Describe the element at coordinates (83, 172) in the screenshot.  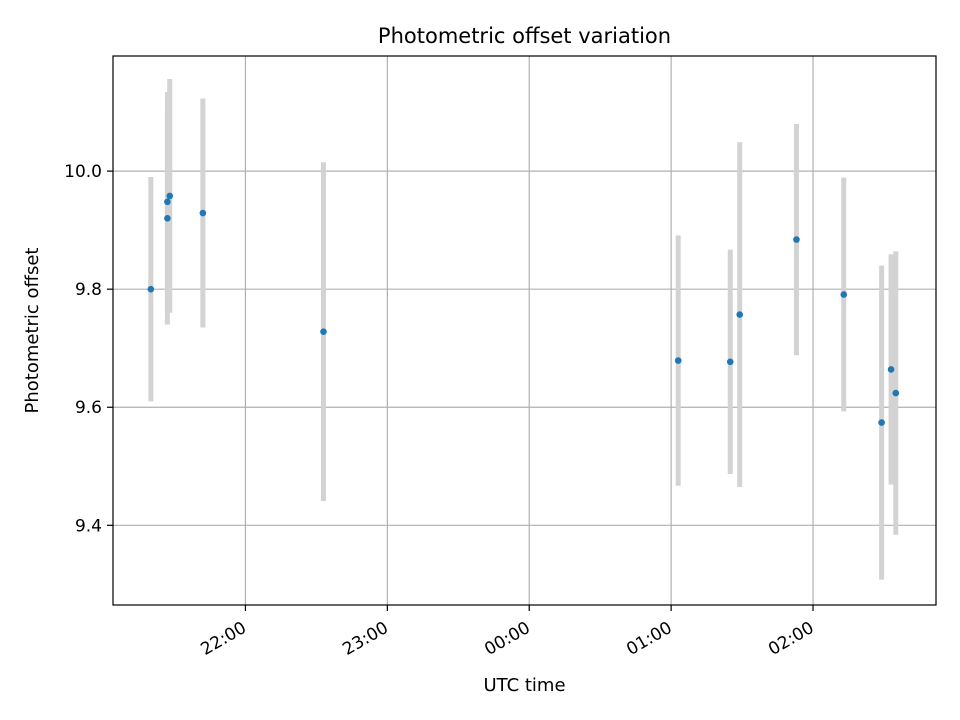
I see `y-tick-label: 10.0` at that location.